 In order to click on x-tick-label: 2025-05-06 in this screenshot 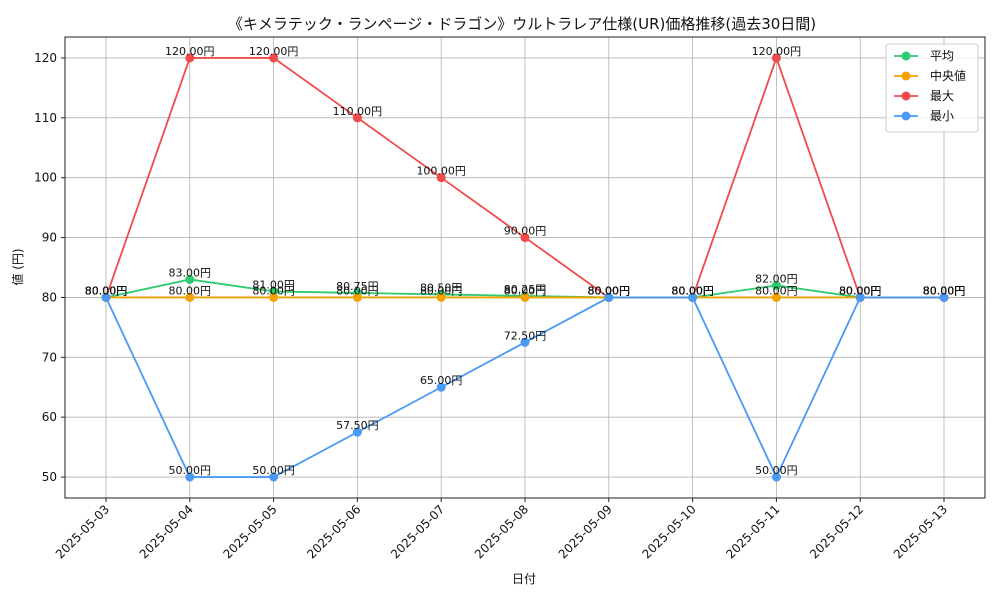, I will do `click(333, 531)`.